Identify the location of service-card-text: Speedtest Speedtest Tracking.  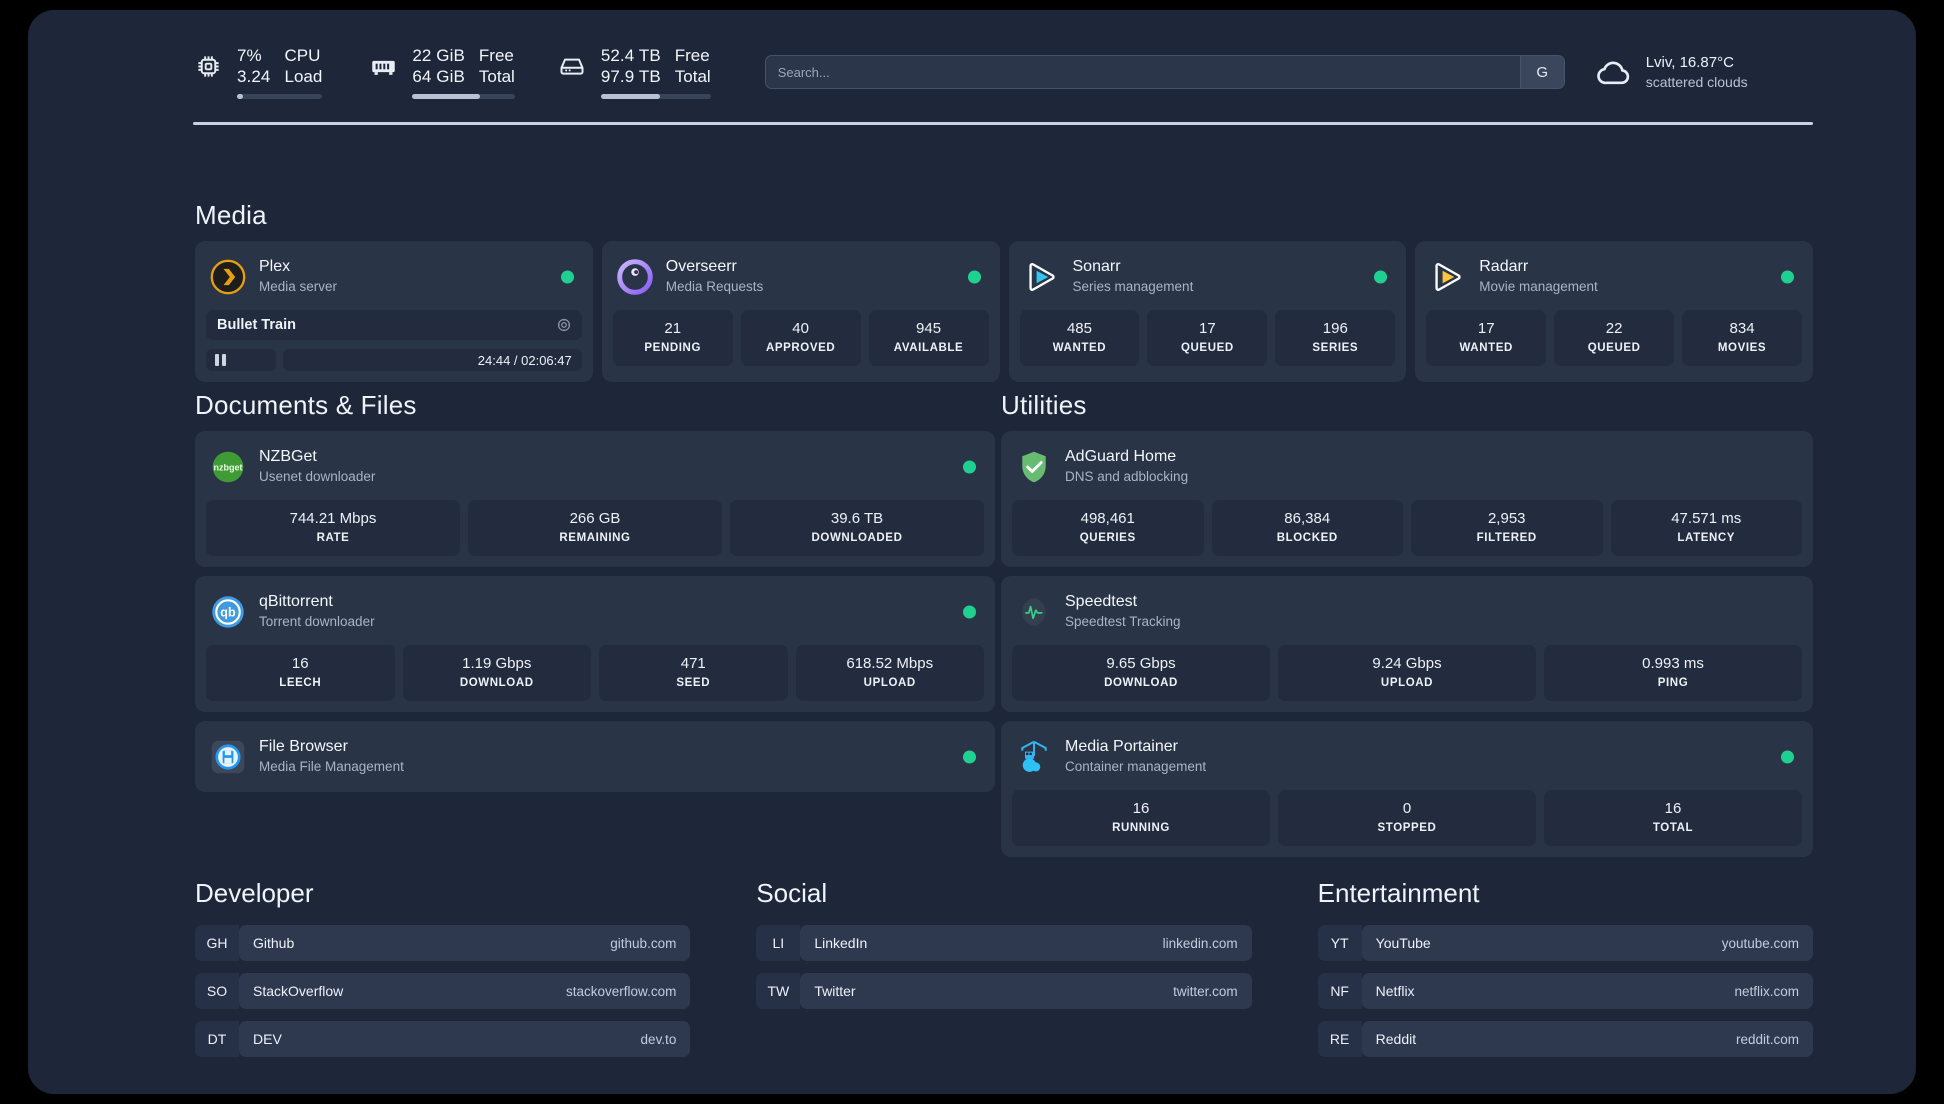
(1123, 611).